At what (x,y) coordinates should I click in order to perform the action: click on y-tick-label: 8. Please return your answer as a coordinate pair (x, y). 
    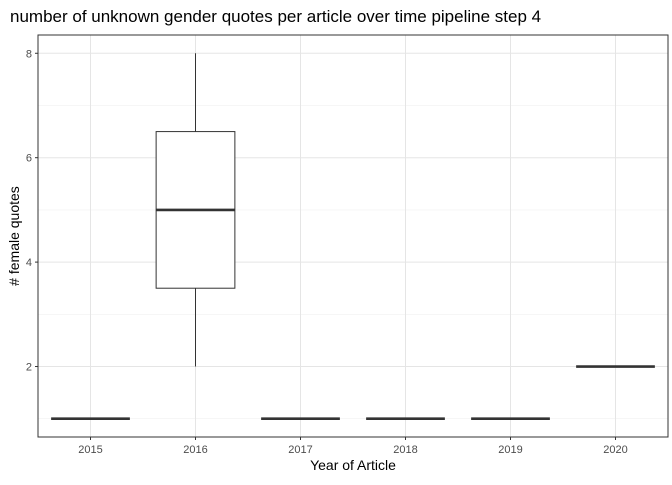
    Looking at the image, I should click on (29, 54).